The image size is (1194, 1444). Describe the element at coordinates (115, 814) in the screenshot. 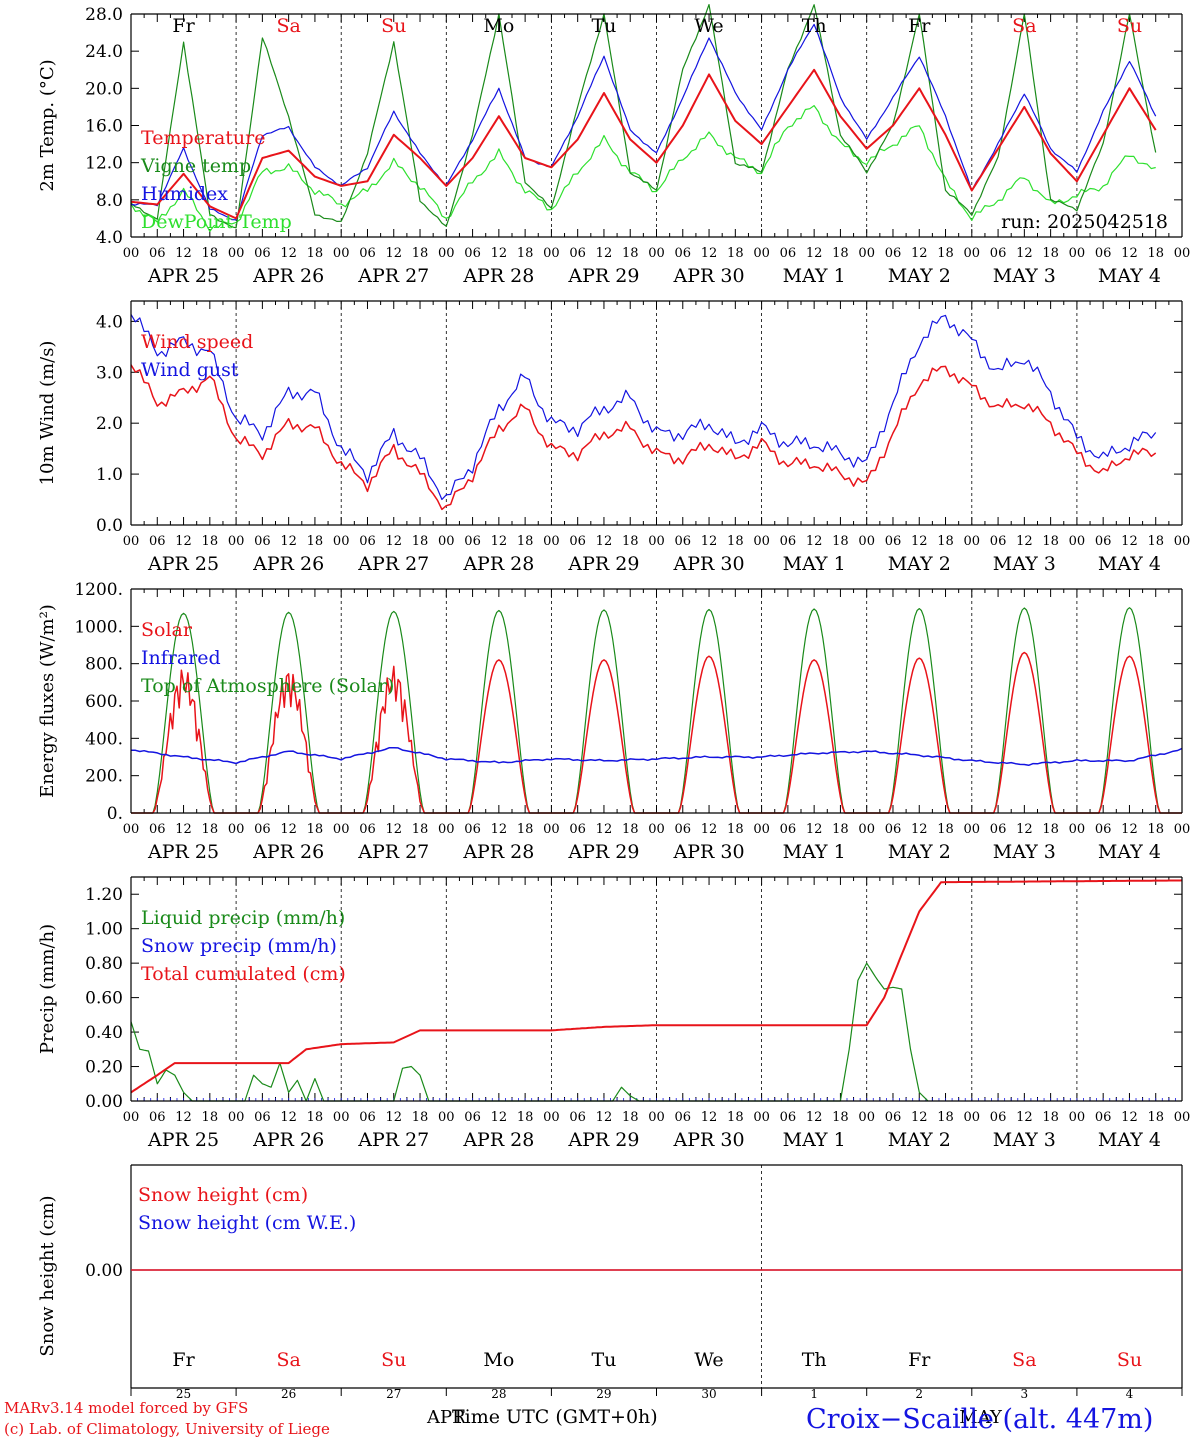

I see `energy-ytick-label: 0.` at that location.